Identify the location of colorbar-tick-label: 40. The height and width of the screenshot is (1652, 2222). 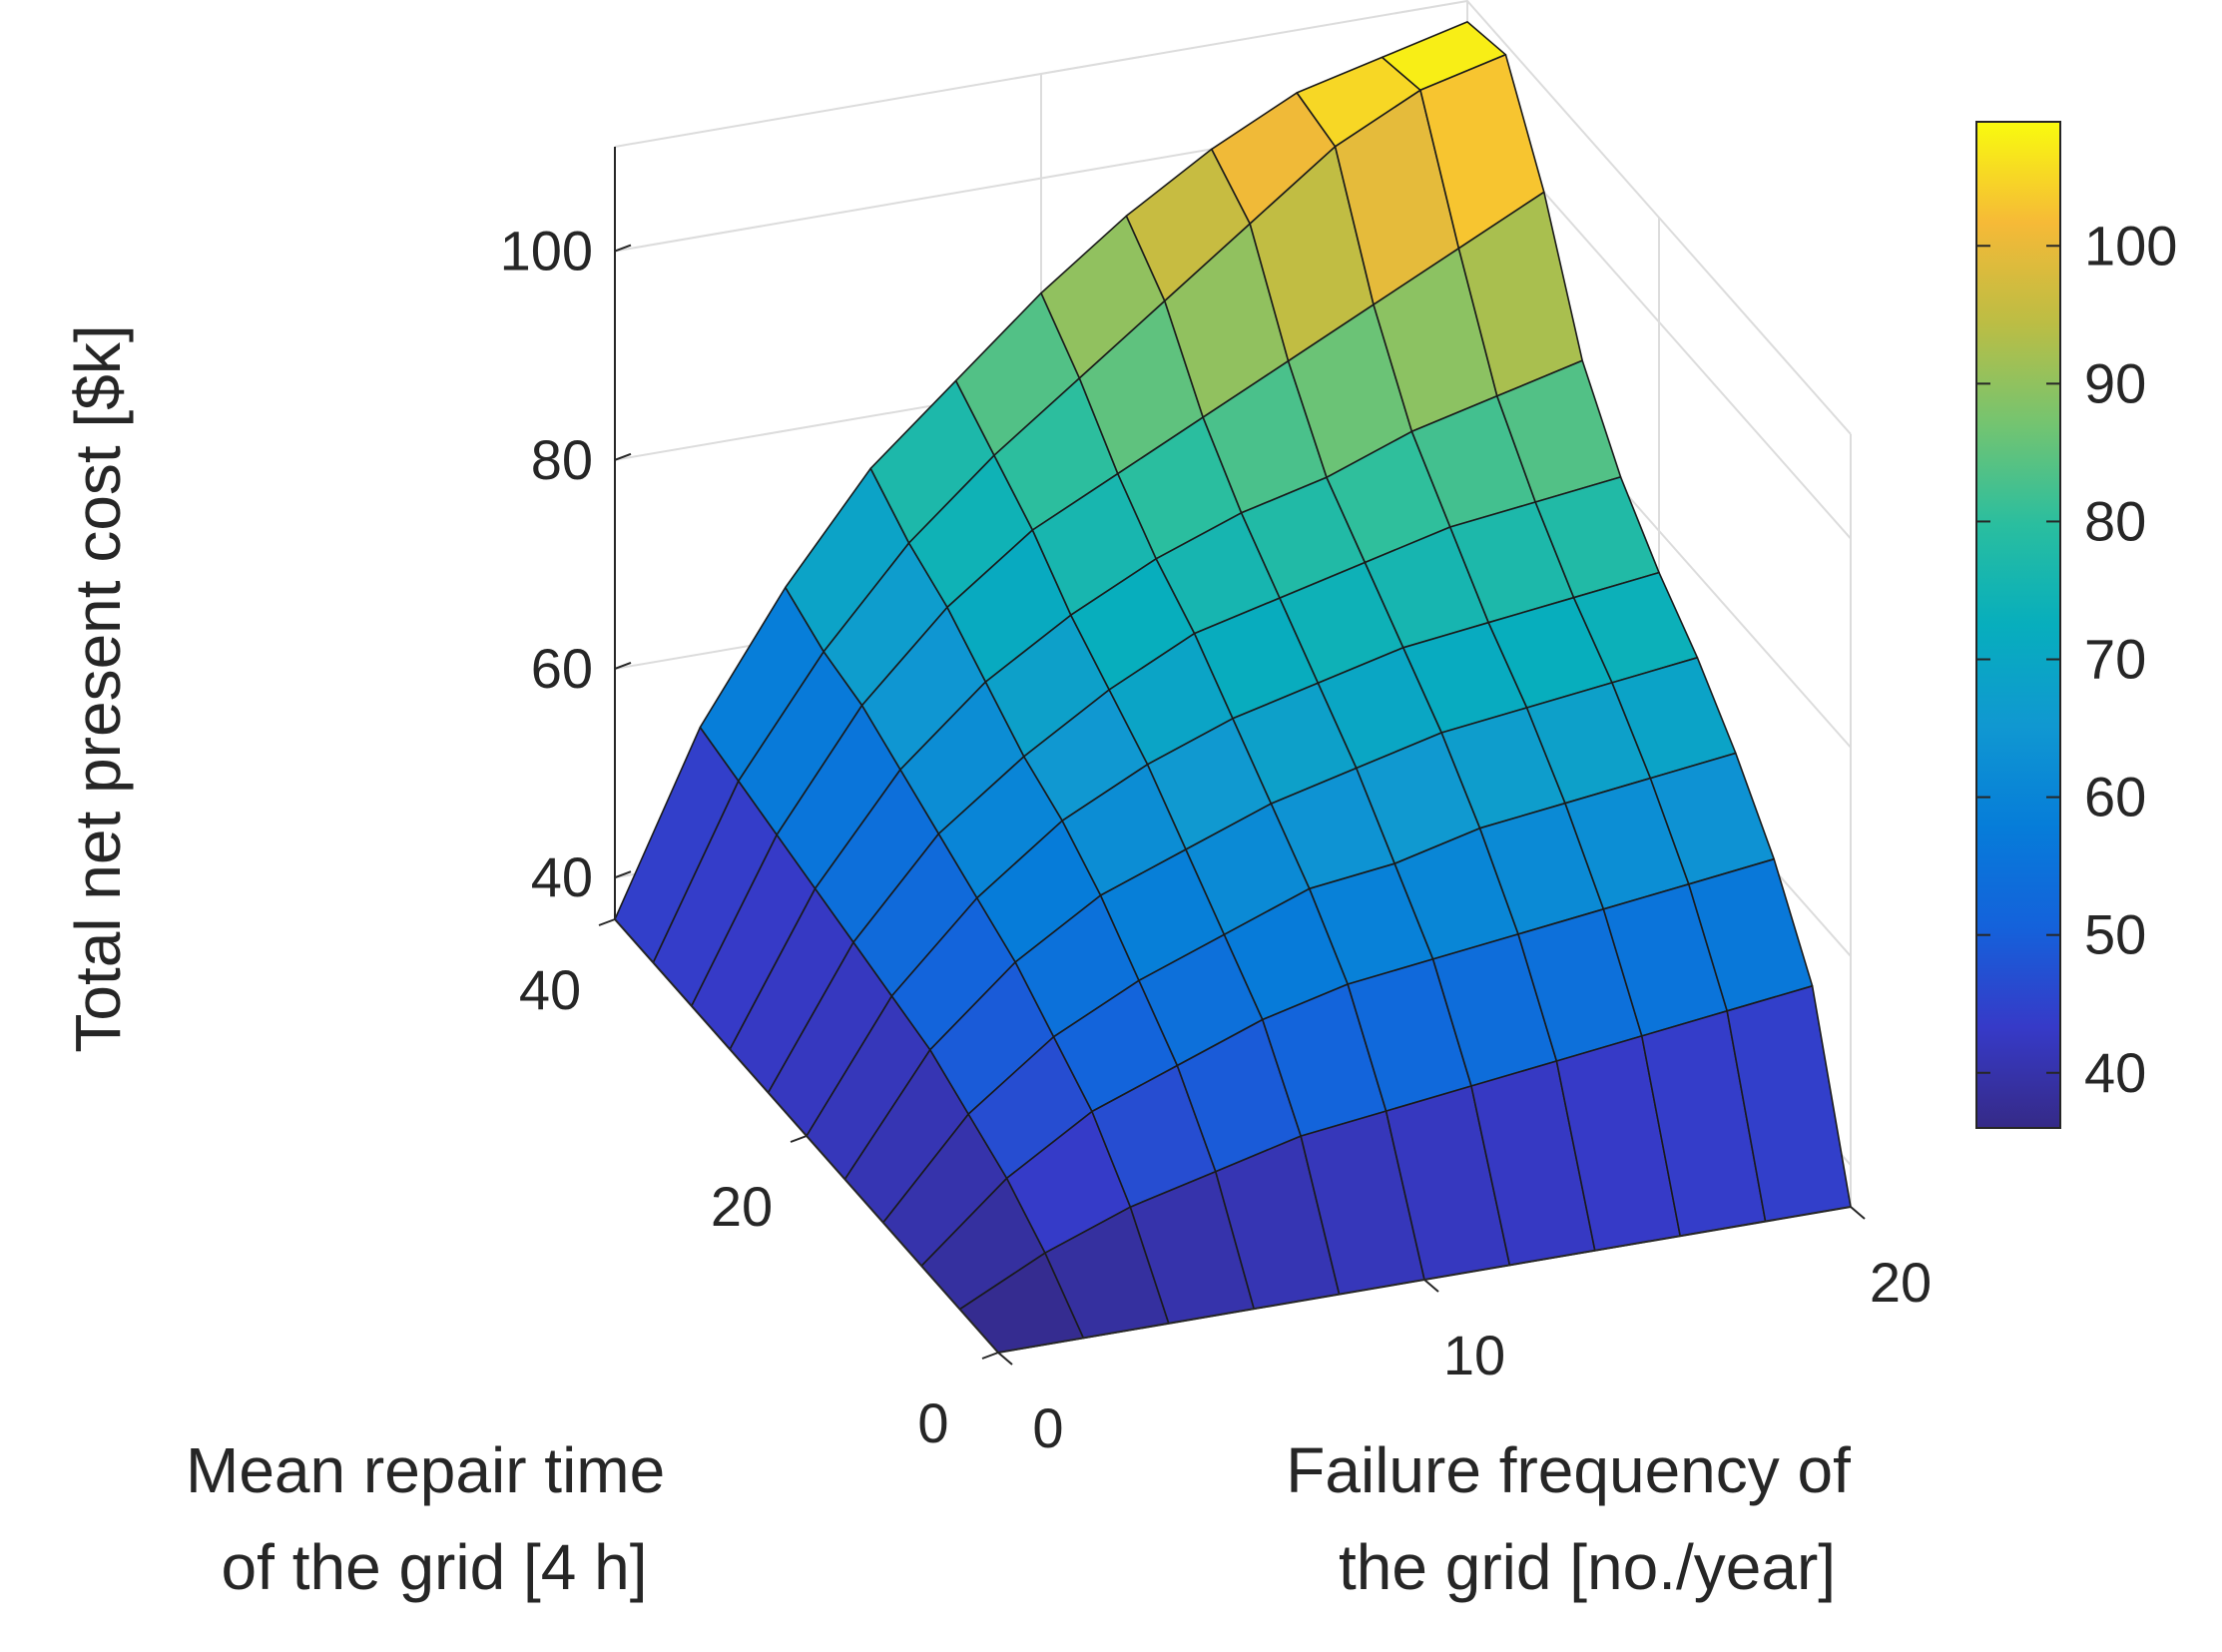
(2115, 1072).